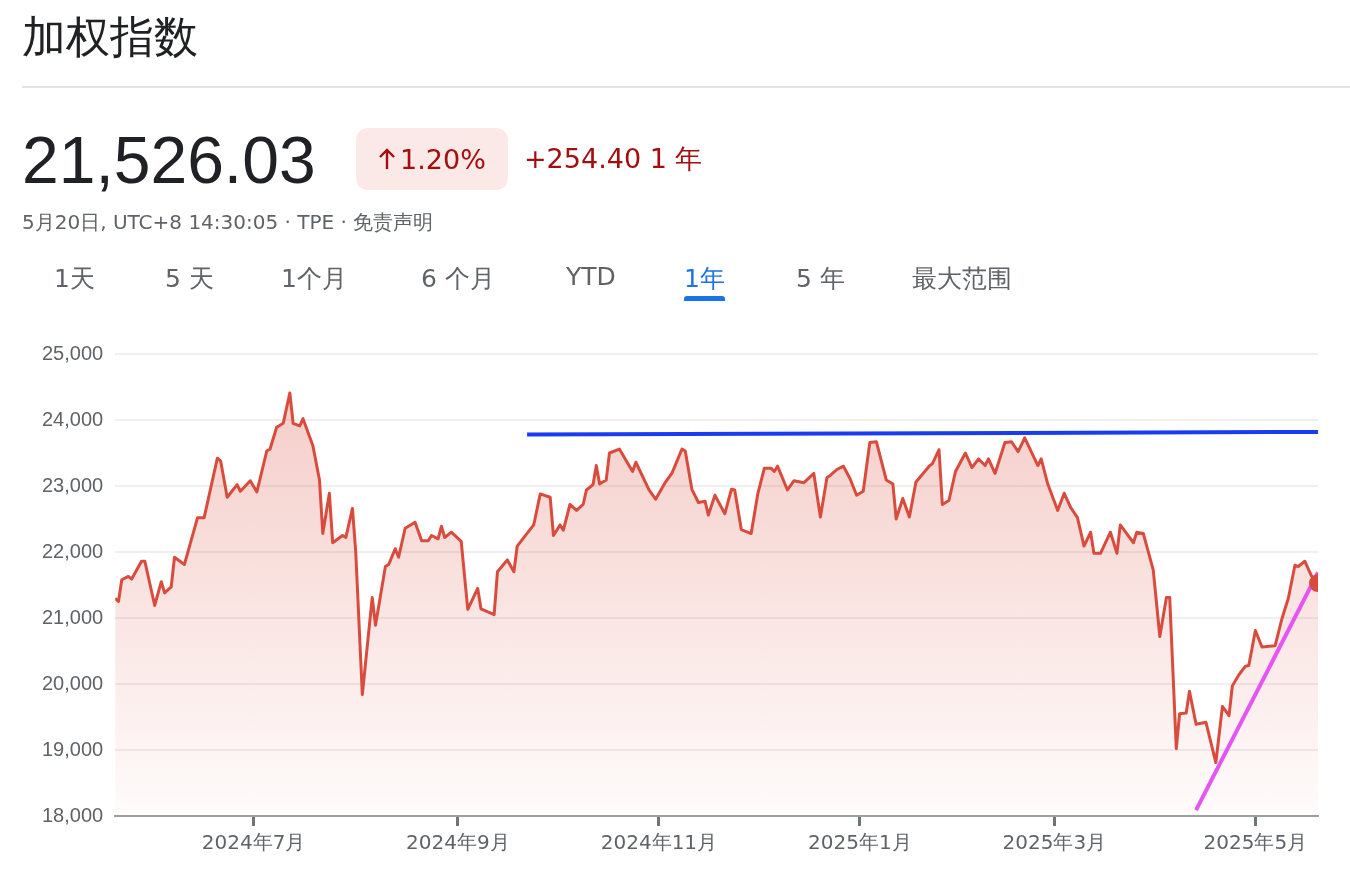 This screenshot has height=872, width=1350. What do you see at coordinates (73, 748) in the screenshot?
I see `y-tick-label: 19,000` at bounding box center [73, 748].